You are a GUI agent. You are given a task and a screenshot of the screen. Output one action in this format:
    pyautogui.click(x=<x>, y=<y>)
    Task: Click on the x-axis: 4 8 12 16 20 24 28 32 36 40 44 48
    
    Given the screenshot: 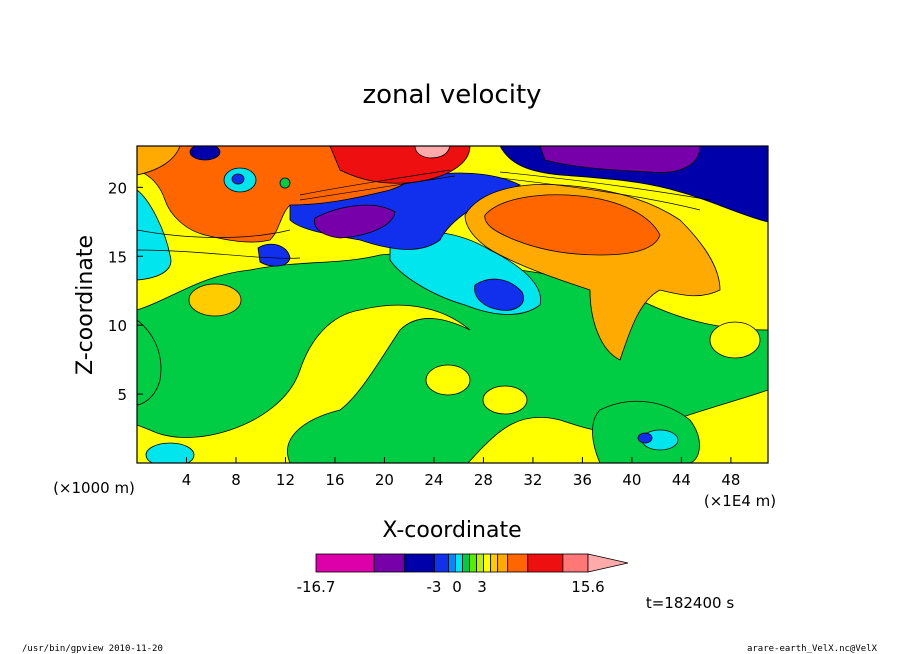 What is the action you would take?
    pyautogui.click(x=461, y=473)
    